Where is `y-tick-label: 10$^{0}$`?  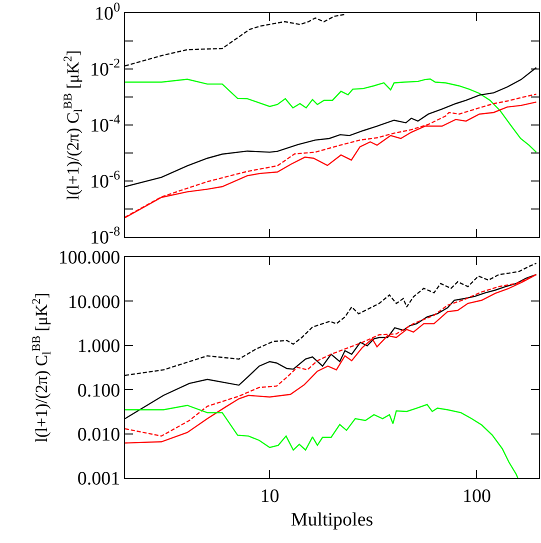
y-tick-label: 10$^{0}$ is located at coordinates (107, 12).